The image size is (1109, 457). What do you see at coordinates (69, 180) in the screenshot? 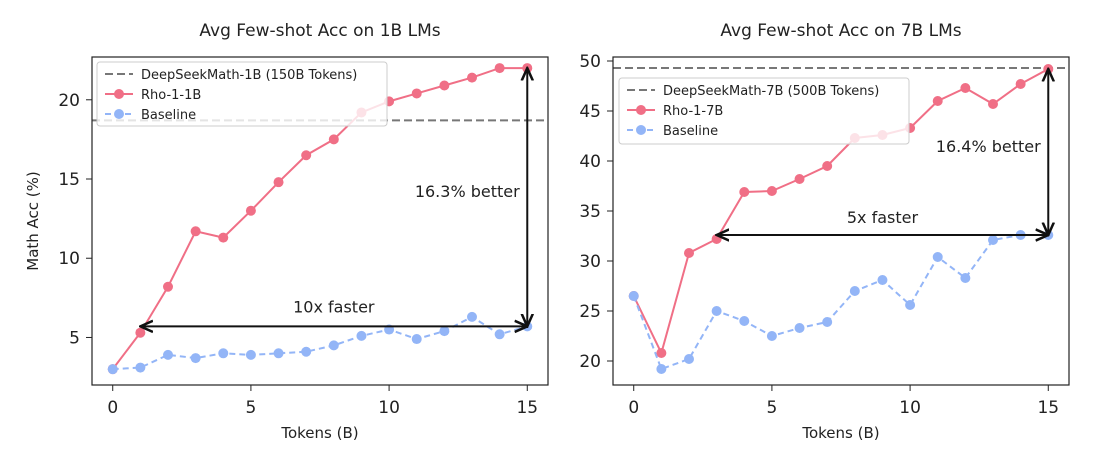
I see `y-tick-label: 15` at bounding box center [69, 180].